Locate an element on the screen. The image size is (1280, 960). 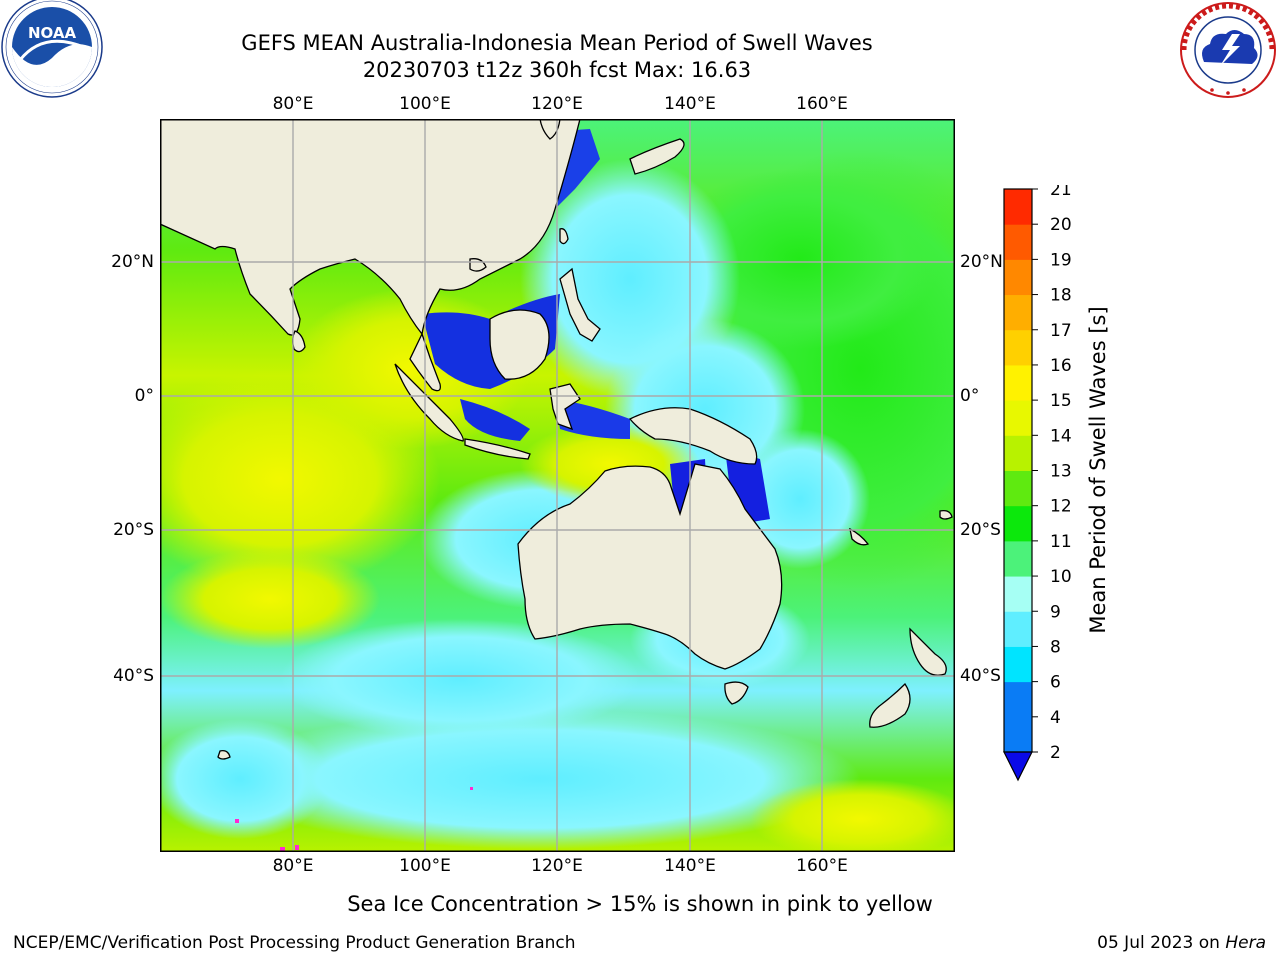
date-value: 05 Jul 2023 on is located at coordinates (1158, 943).